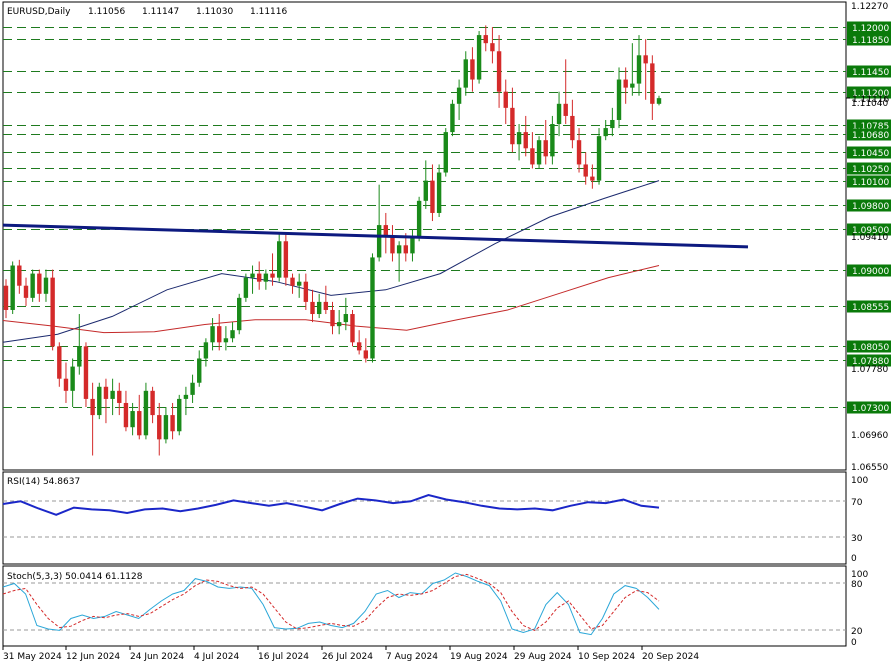 This screenshot has height=667, width=894. I want to click on level-label: 1.07300, so click(870, 409).